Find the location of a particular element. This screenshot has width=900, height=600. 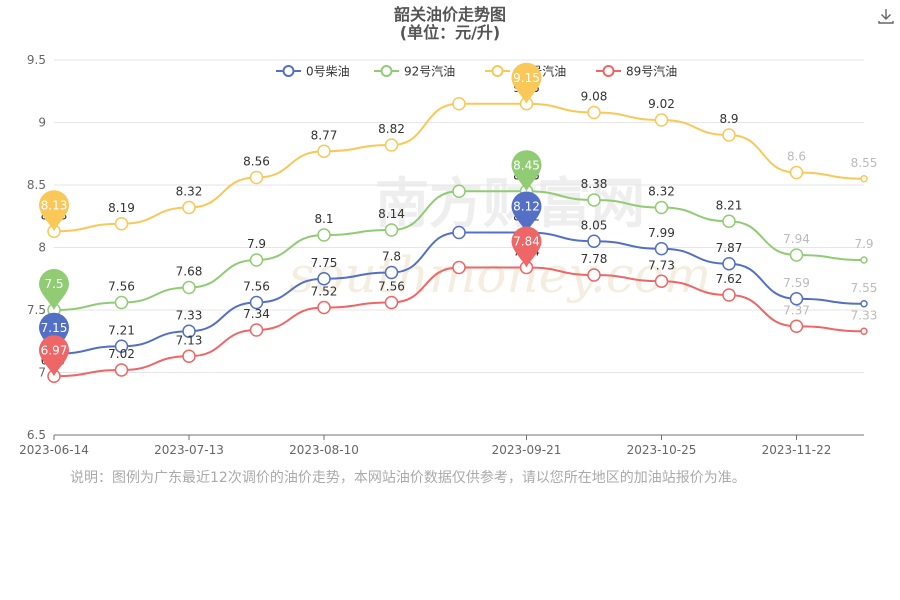

x-tick-label: 2023-06-14 is located at coordinates (54, 450).